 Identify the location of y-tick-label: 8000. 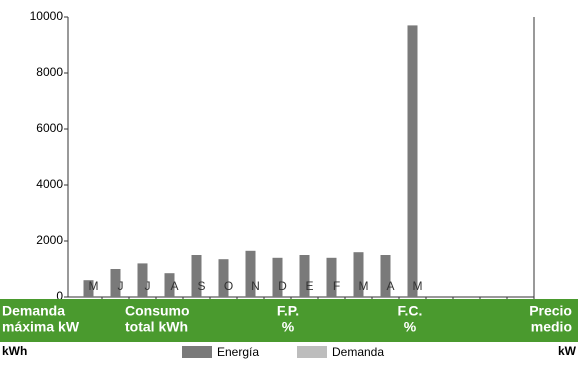
(49, 72).